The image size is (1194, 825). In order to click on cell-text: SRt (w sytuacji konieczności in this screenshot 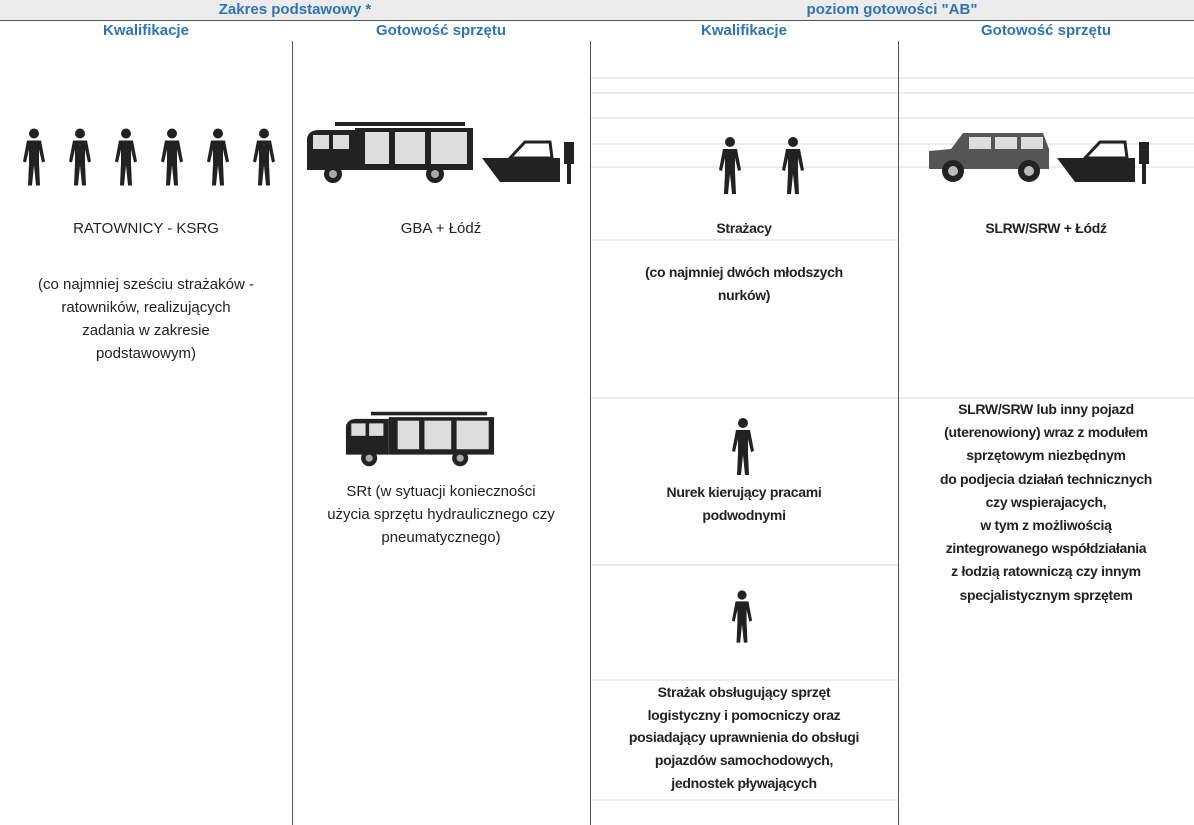, I will do `click(441, 491)`.